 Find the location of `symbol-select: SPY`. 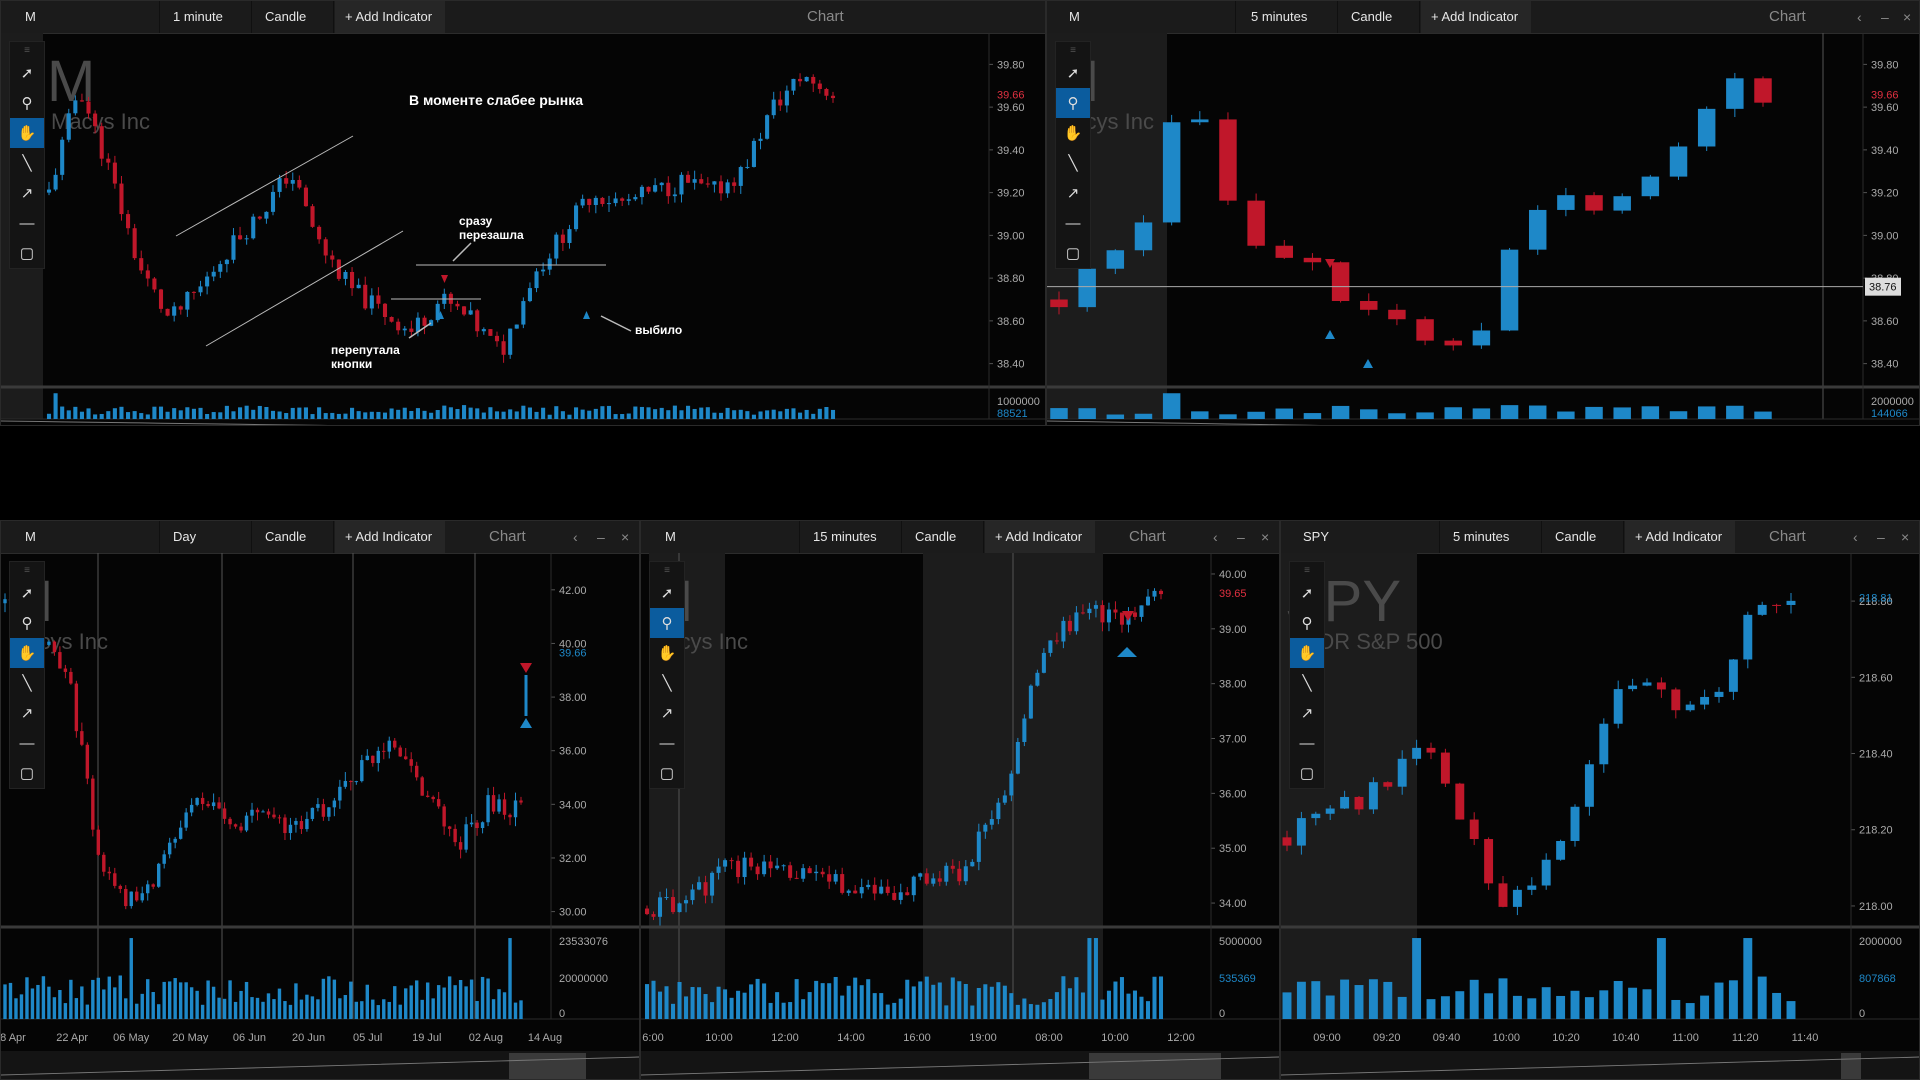

symbol-select: SPY is located at coordinates (1364, 537).